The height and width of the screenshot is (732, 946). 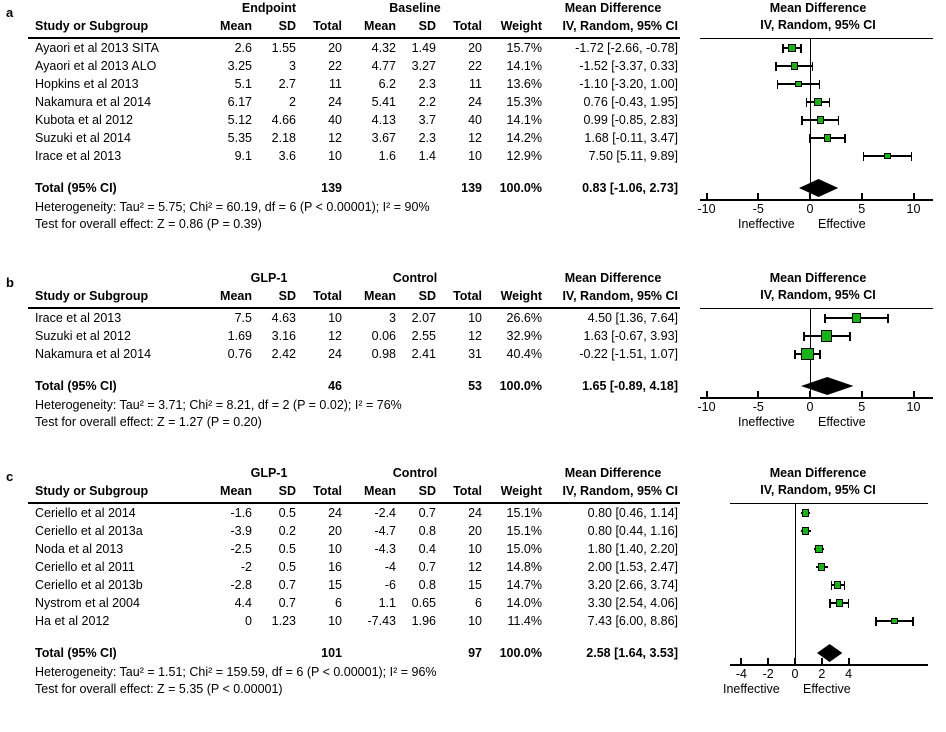 I want to click on row-sd-1: 4.66, so click(x=283, y=120).